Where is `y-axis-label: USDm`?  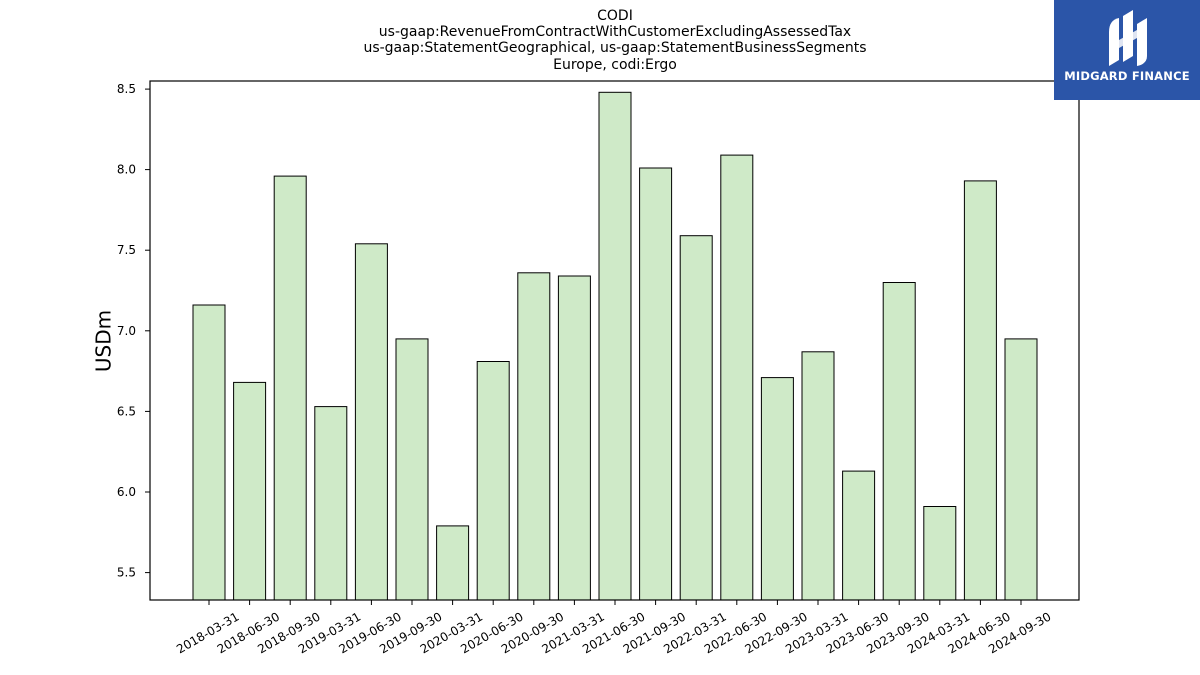
y-axis-label: USDm is located at coordinates (104, 341).